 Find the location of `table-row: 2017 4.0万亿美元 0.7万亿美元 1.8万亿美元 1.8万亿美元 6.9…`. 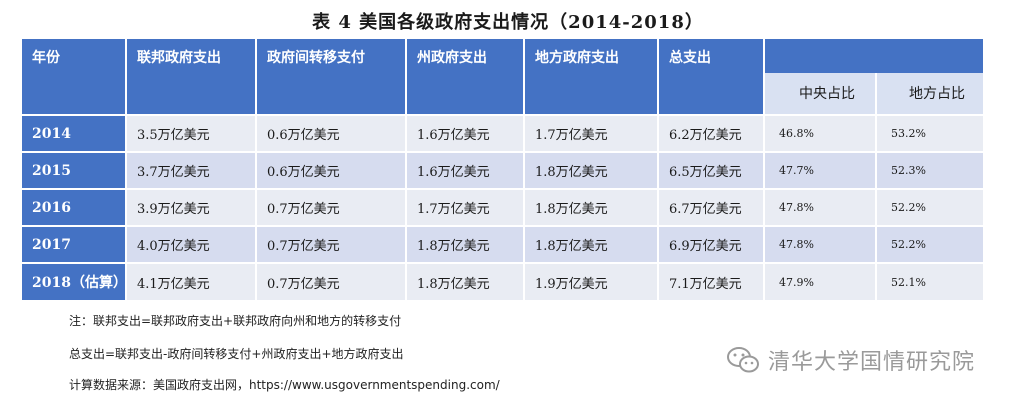

table-row: 2017 4.0万亿美元 0.7万亿美元 1.8万亿美元 1.8万亿美元 6.9… is located at coordinates (503, 244).